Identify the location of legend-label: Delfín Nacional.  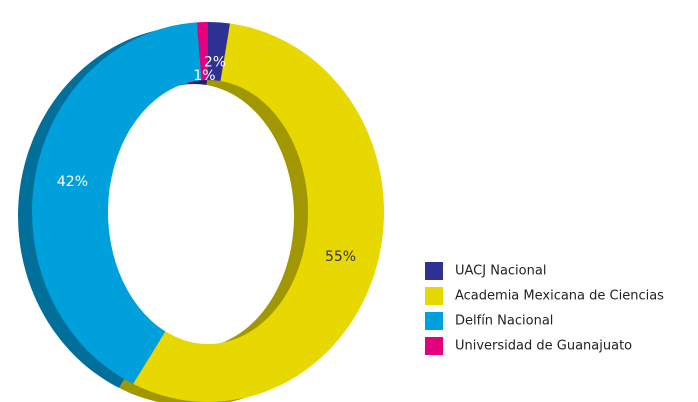
(504, 321).